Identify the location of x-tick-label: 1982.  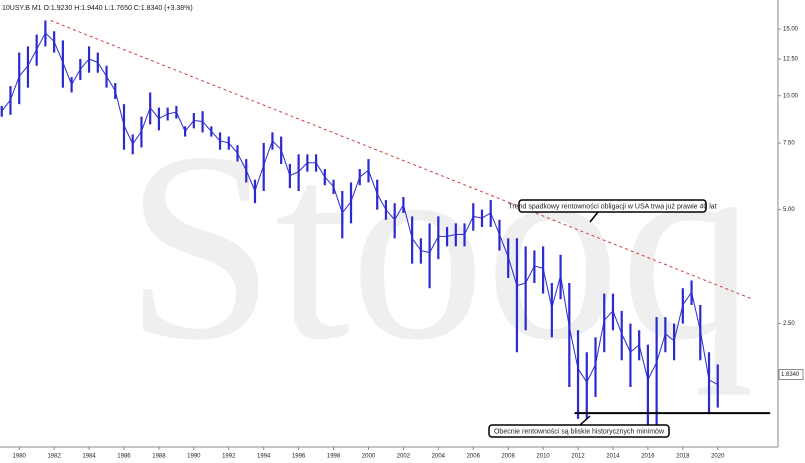
(54, 457).